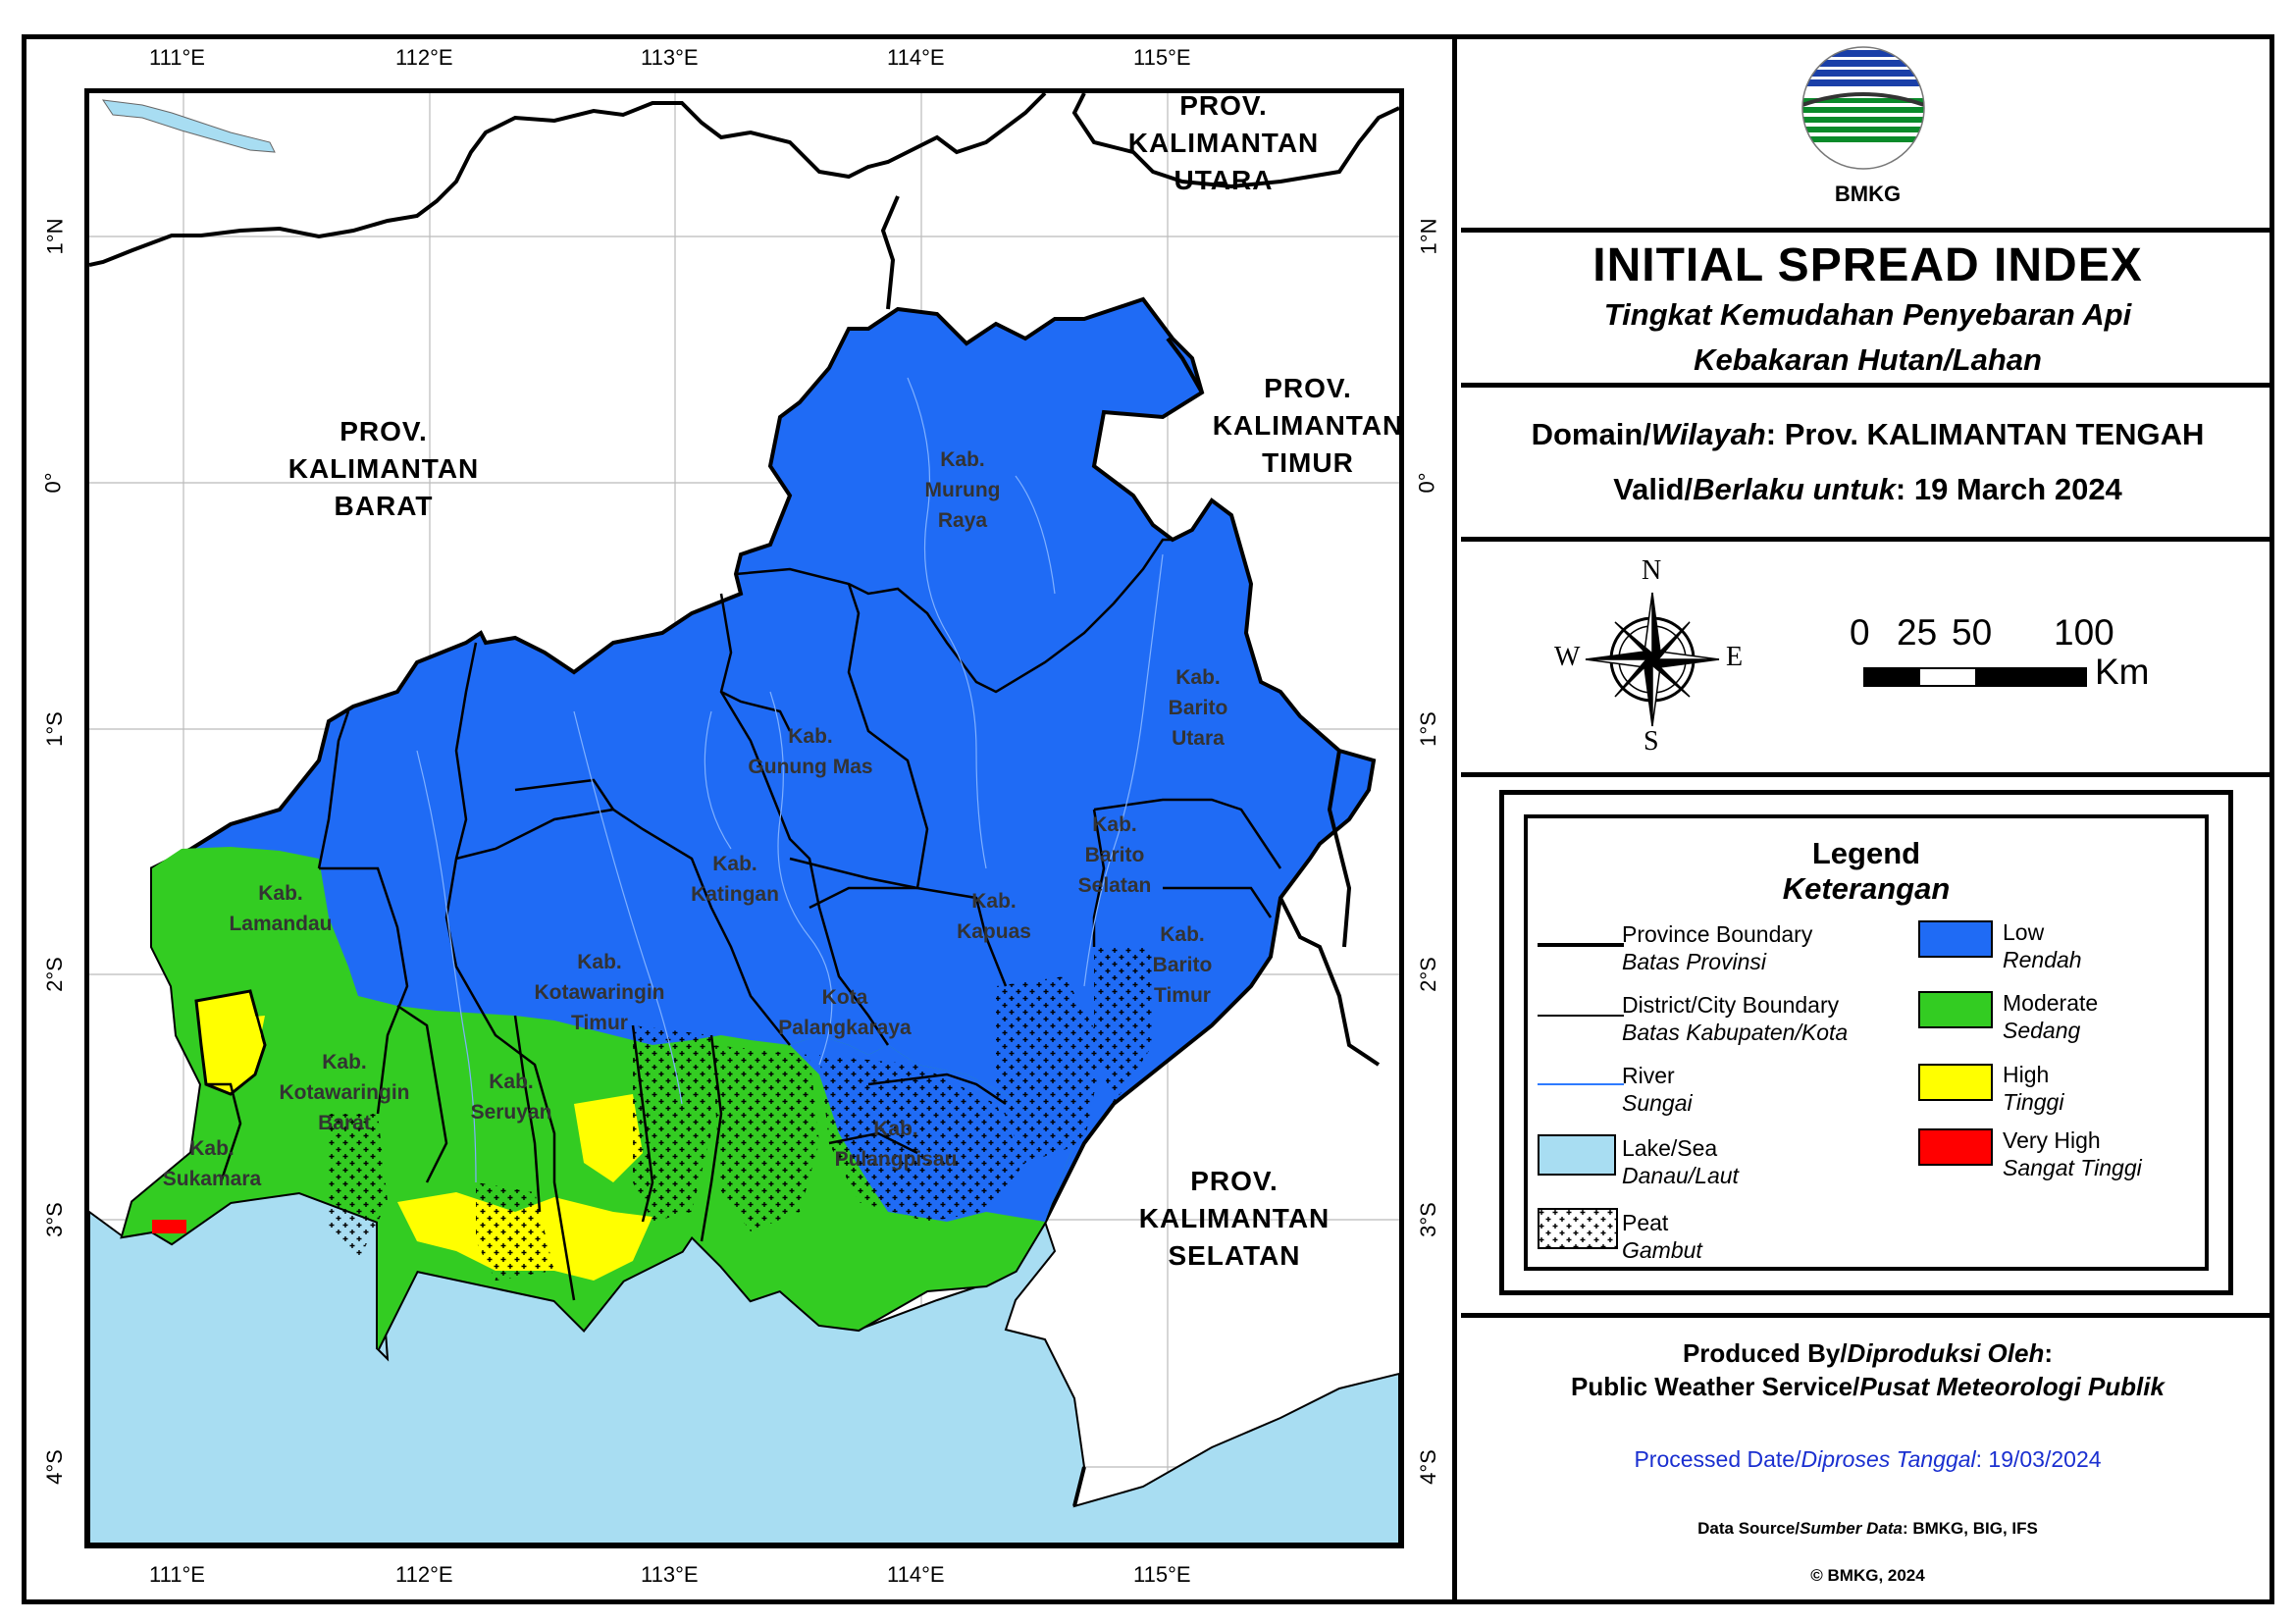 Image resolution: width=2296 pixels, height=1623 pixels. I want to click on legend-province-en: Province Boundary, so click(1717, 934).